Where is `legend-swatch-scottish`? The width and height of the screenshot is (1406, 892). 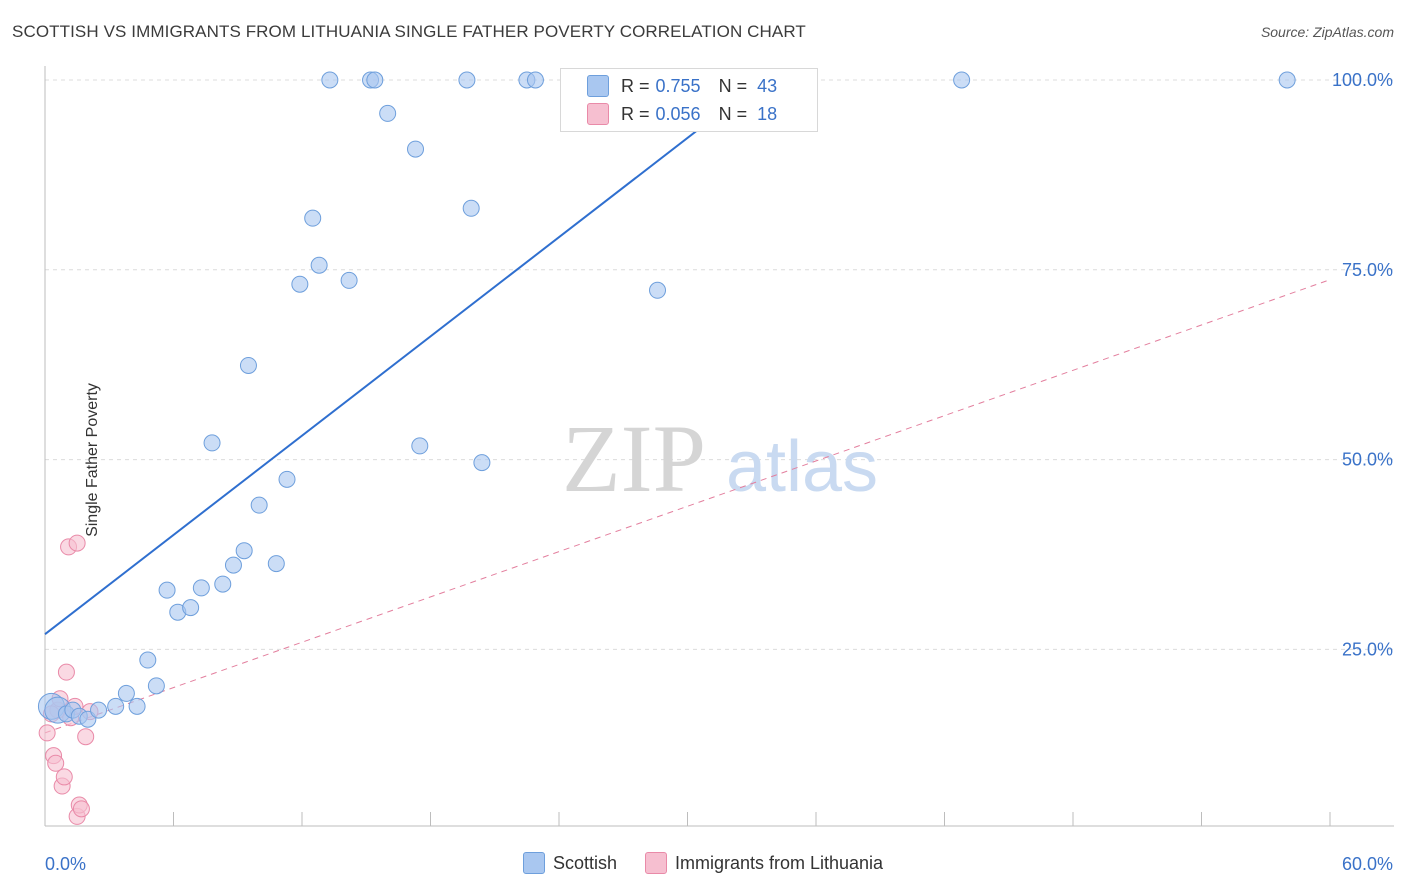
legend-swatch-scottish is located at coordinates (533, 863).